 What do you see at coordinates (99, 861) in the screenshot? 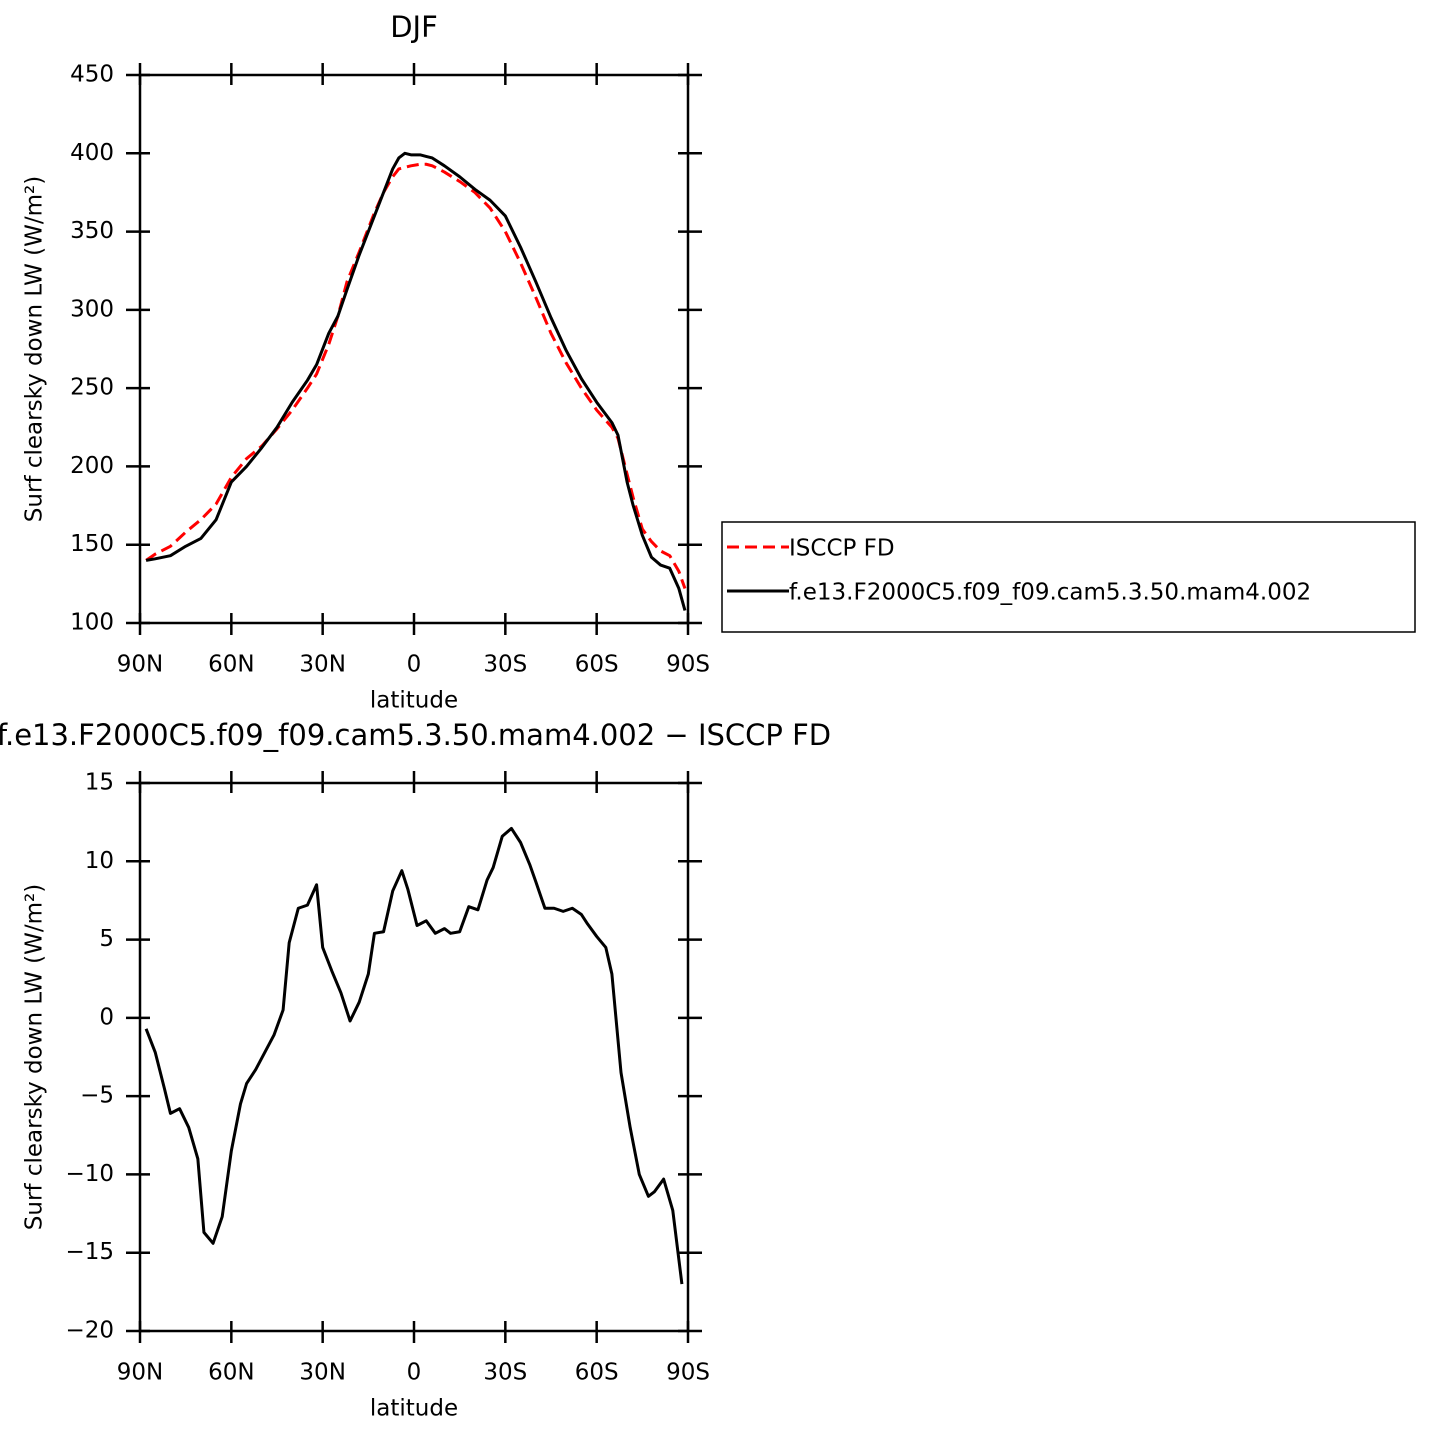
I see `y-tick-label: 10` at bounding box center [99, 861].